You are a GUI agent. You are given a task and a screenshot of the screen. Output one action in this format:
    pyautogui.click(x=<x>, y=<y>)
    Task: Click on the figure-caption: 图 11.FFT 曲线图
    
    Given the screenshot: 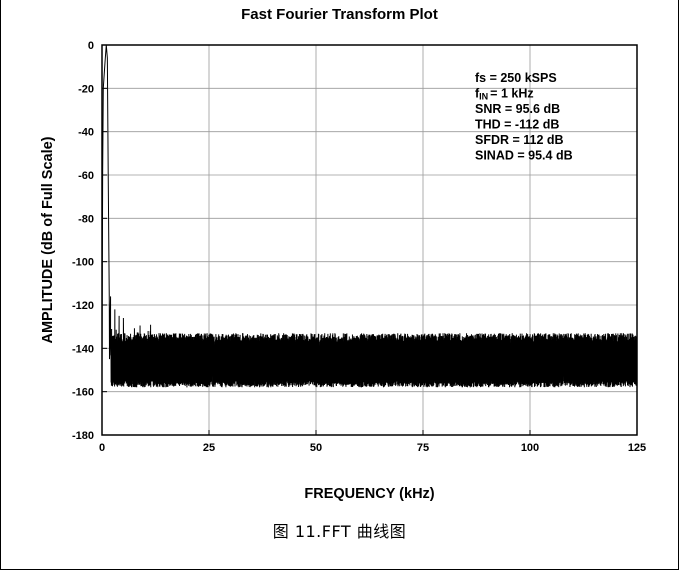 What is the action you would take?
    pyautogui.click(x=339, y=531)
    